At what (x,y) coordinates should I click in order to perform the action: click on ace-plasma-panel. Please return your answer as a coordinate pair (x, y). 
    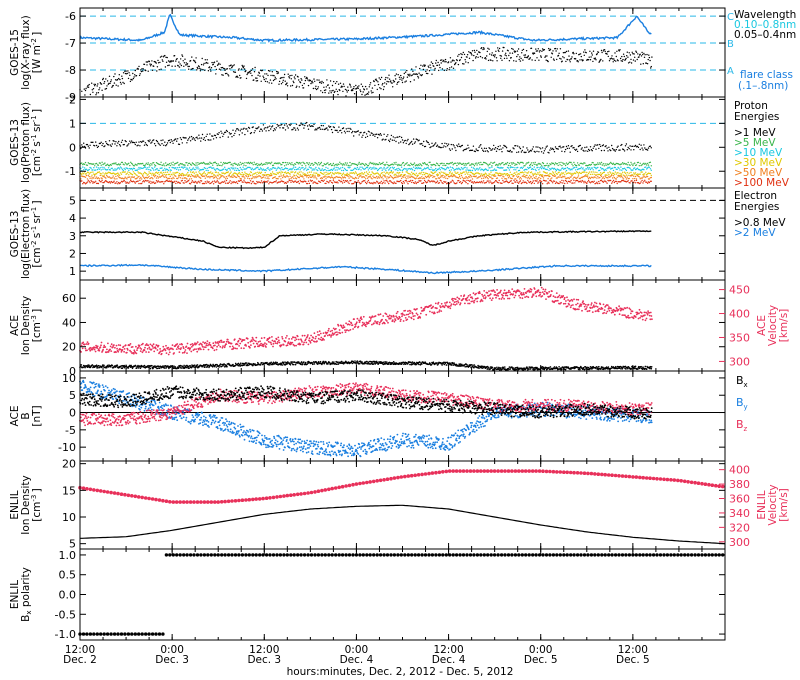
    Looking at the image, I should click on (366, 328).